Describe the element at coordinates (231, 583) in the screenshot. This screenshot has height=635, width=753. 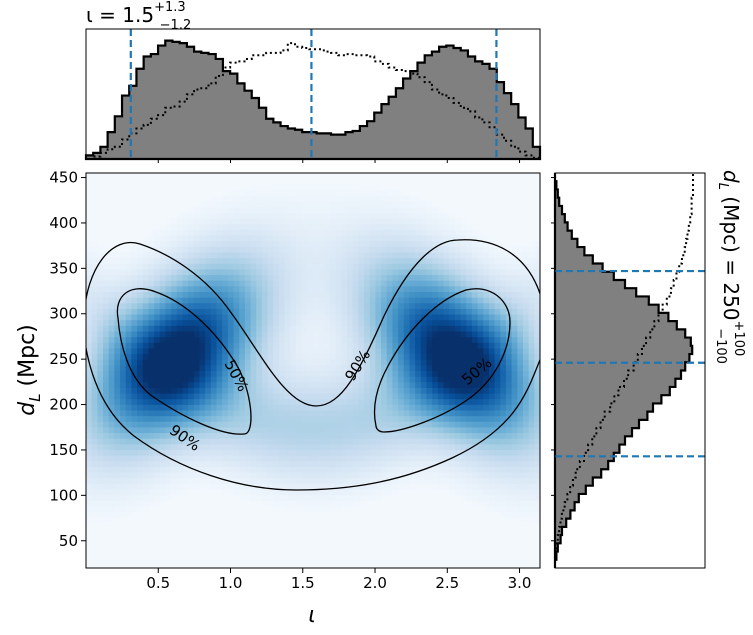
I see `x-tick-label: 1.0` at that location.